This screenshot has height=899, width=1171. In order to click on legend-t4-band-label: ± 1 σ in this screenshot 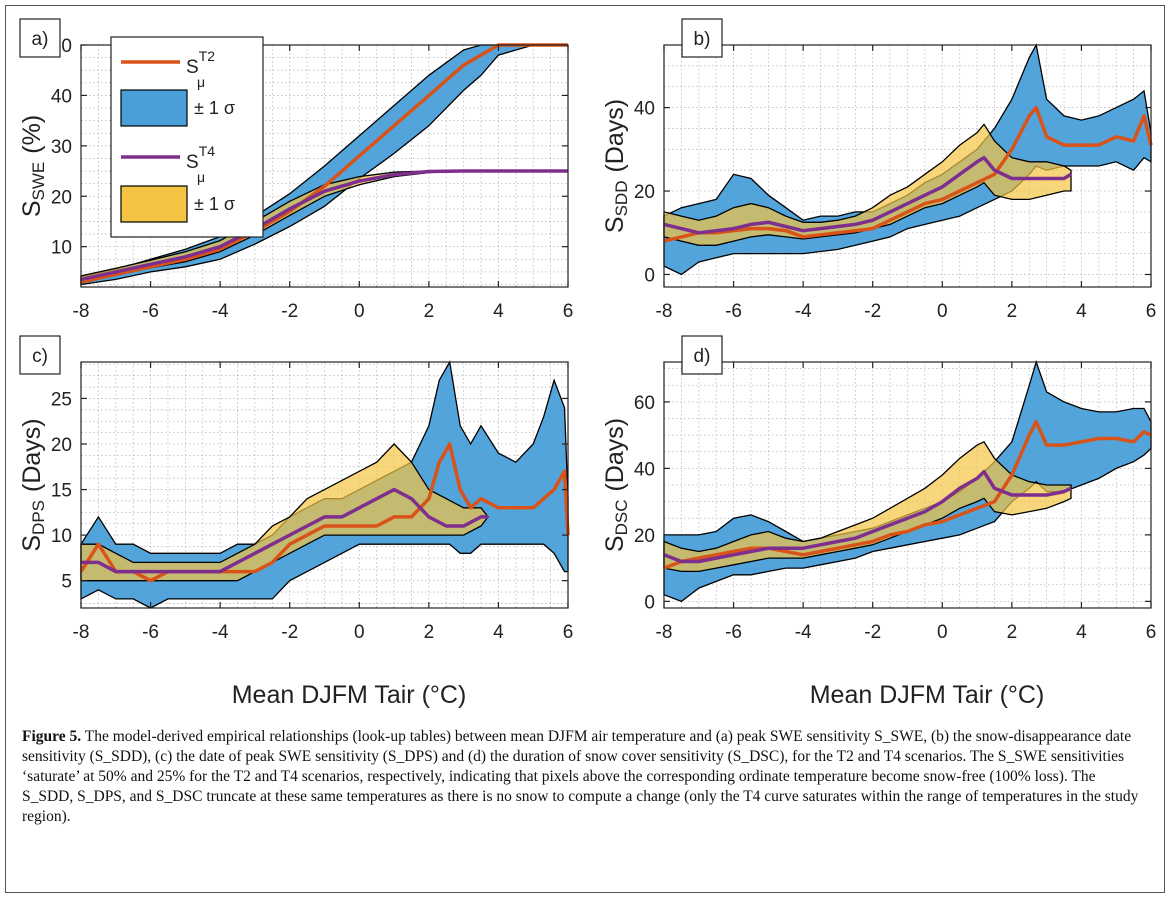, I will do `click(214, 204)`.